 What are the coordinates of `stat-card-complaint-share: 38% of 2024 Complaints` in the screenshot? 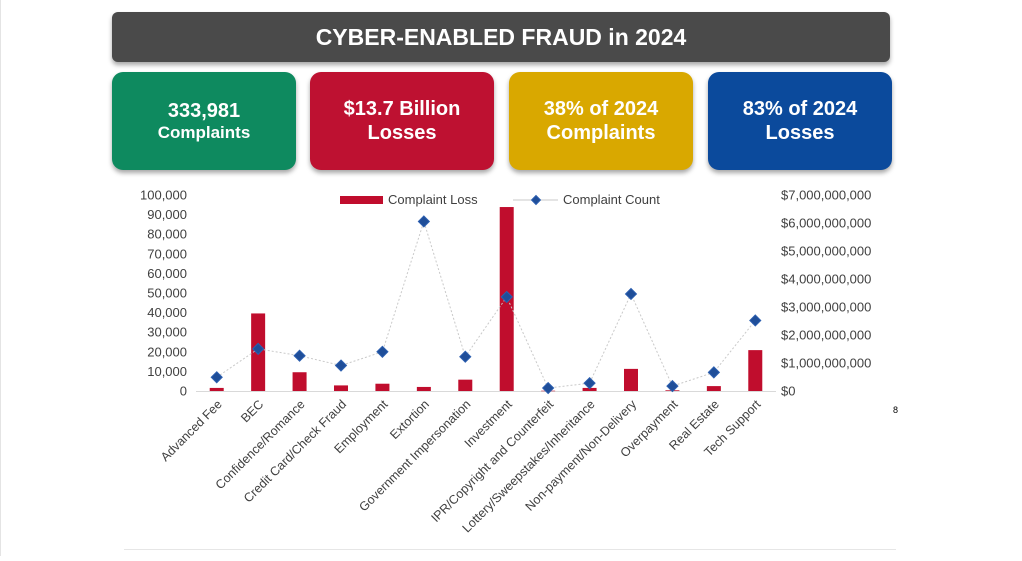 It's located at (601, 121).